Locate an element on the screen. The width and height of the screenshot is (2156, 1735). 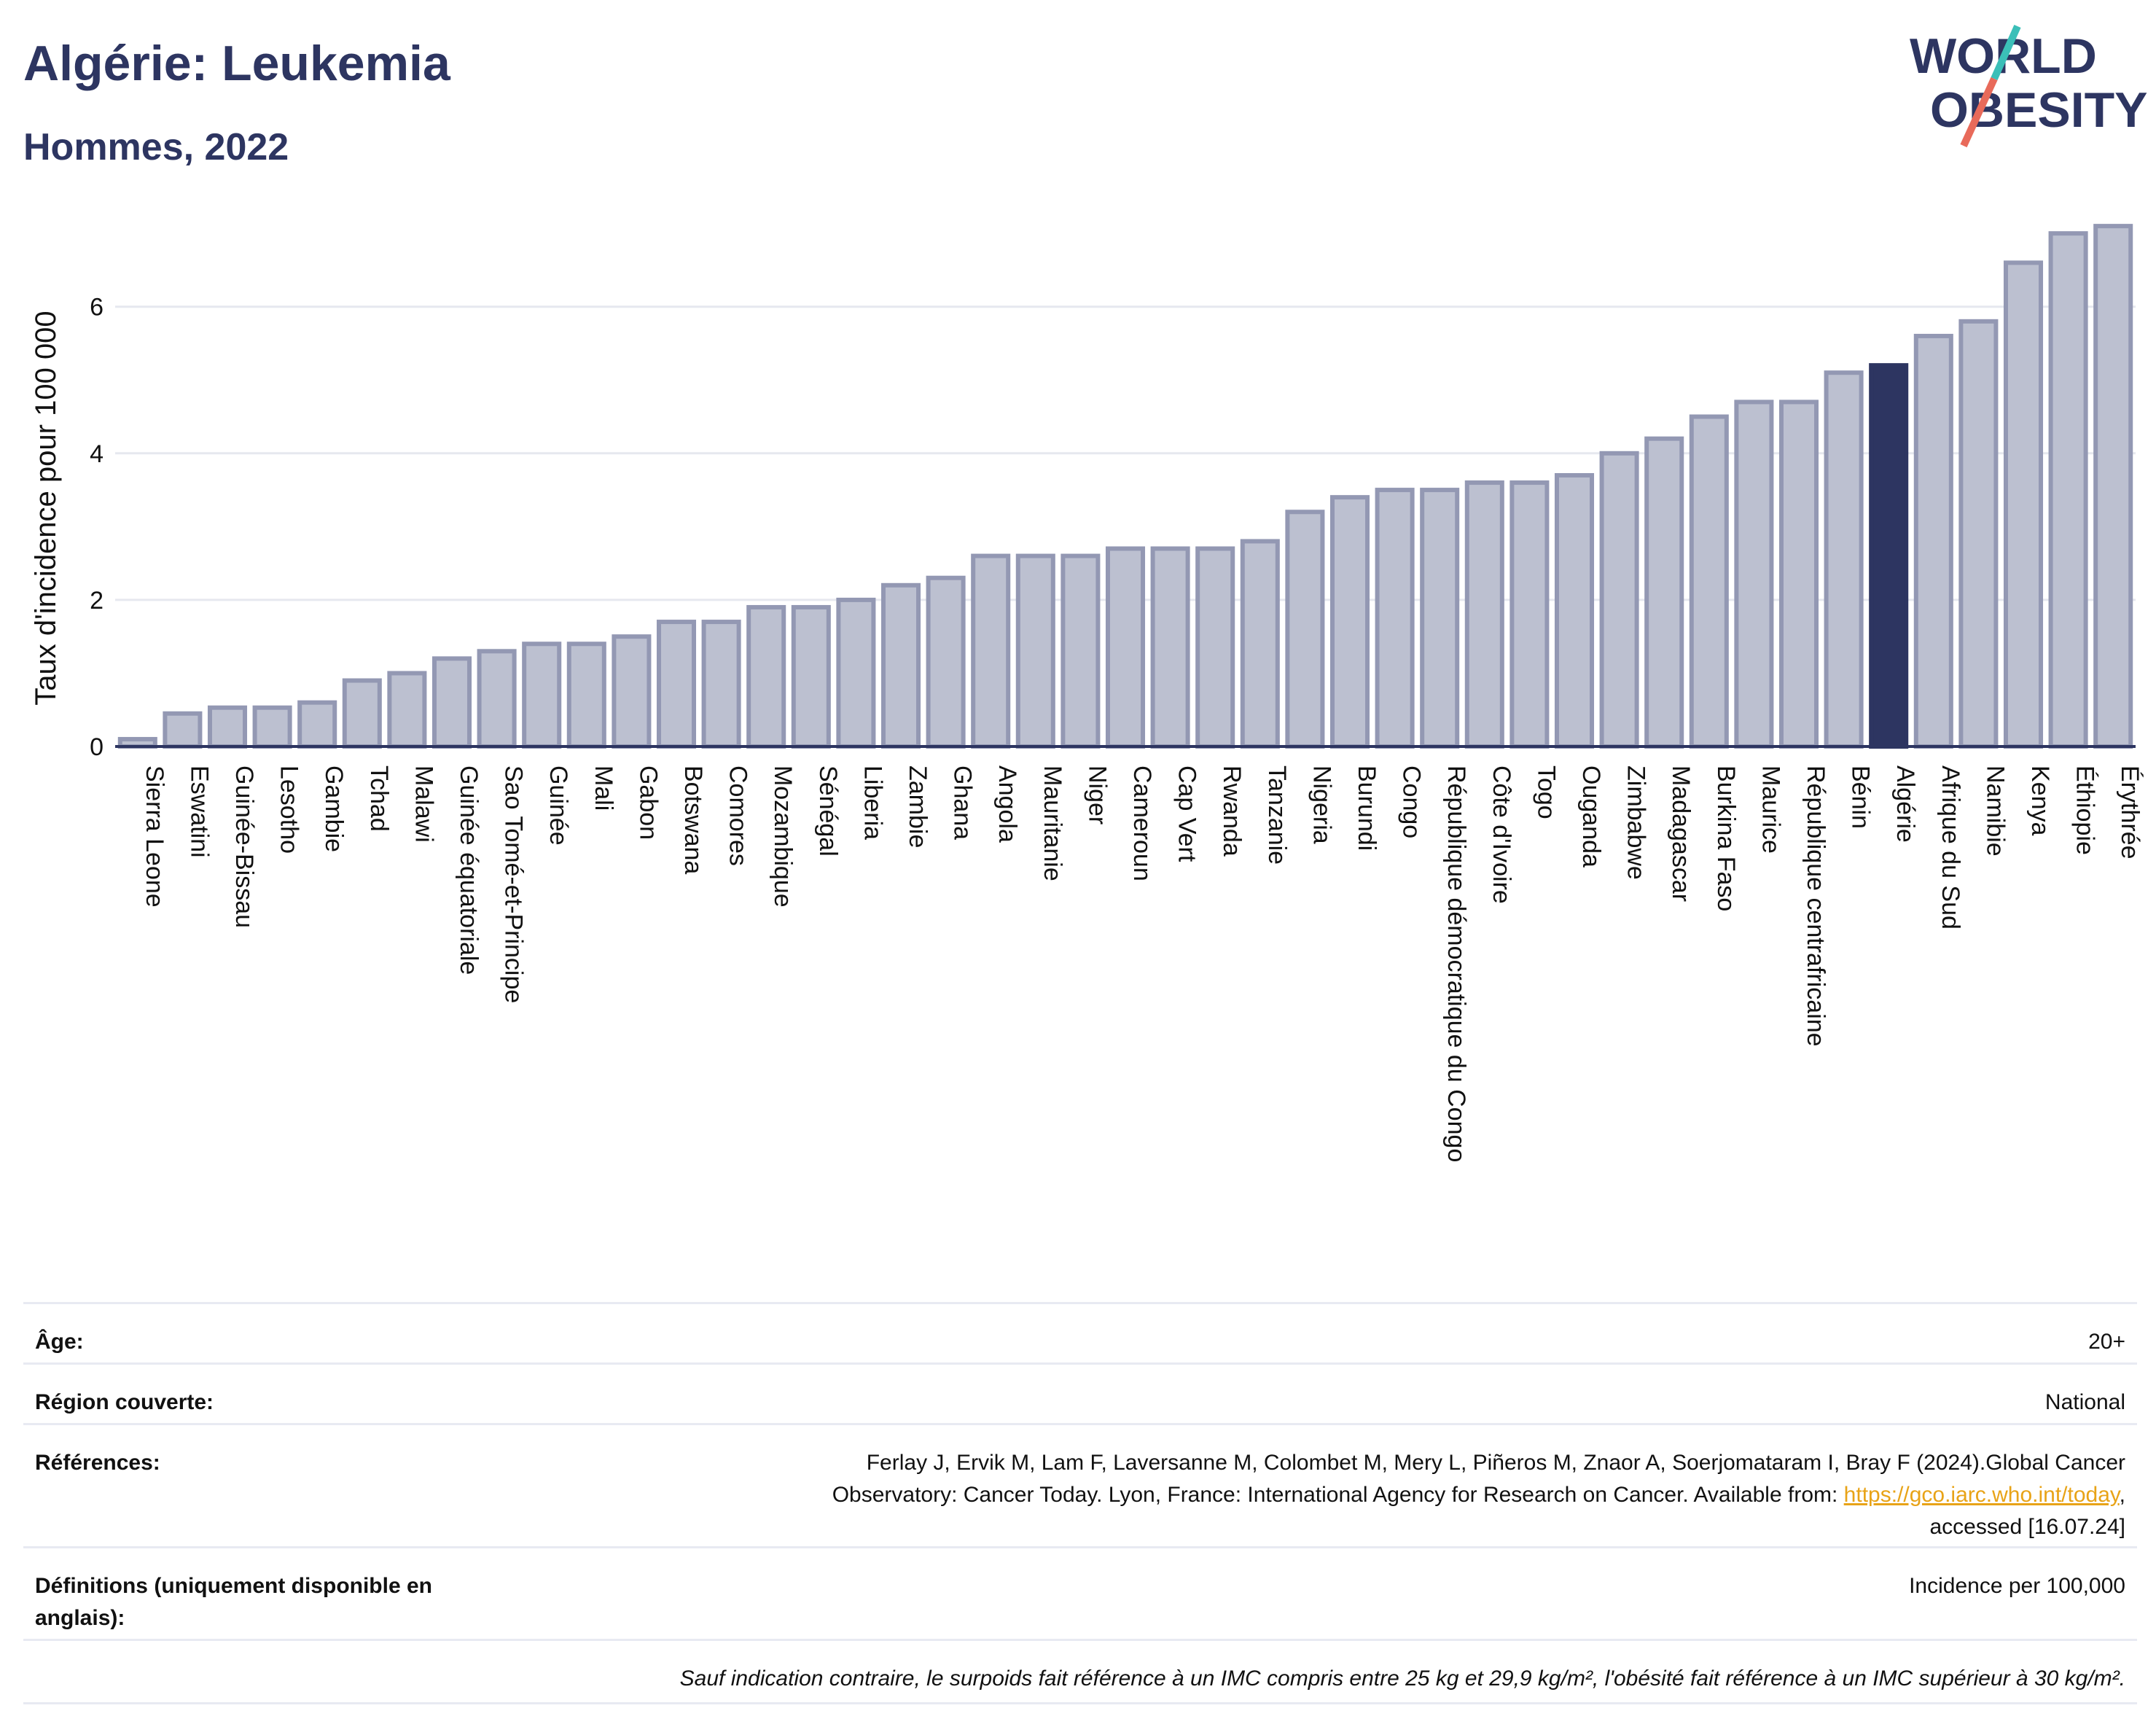
x-tick-label: Mauritanie is located at coordinates (1053, 823).